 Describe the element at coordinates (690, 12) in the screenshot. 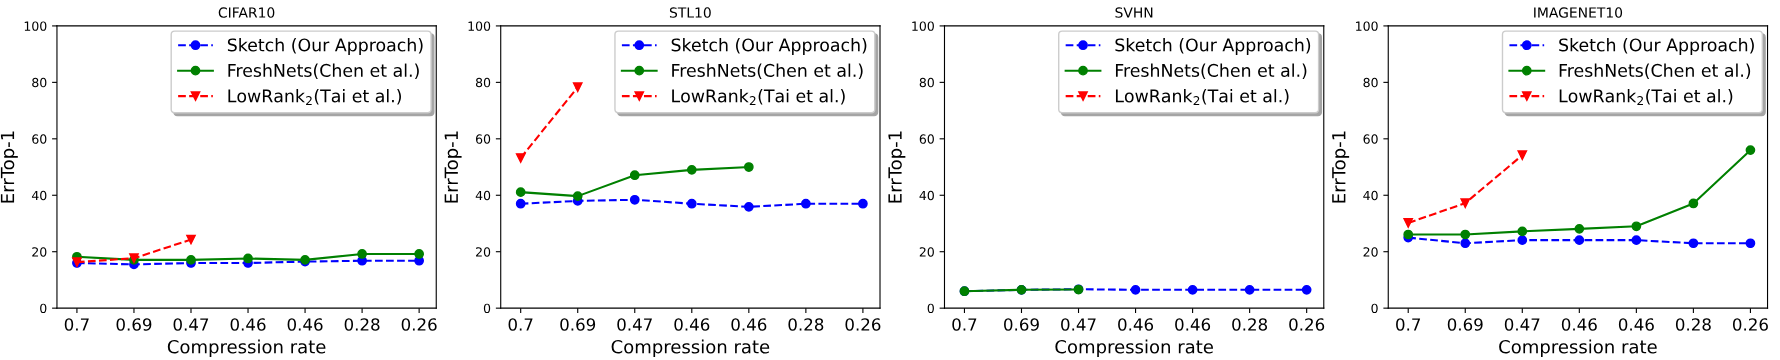

I see `chart-title: STL10` at that location.